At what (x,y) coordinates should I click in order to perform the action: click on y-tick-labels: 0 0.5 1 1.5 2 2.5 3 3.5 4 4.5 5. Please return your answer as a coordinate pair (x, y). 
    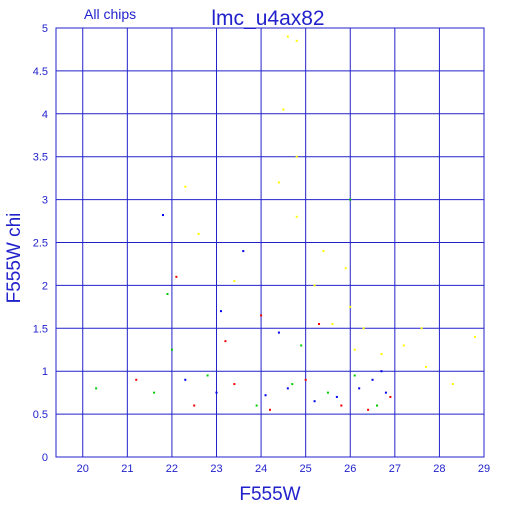
    Looking at the image, I should click on (40, 243).